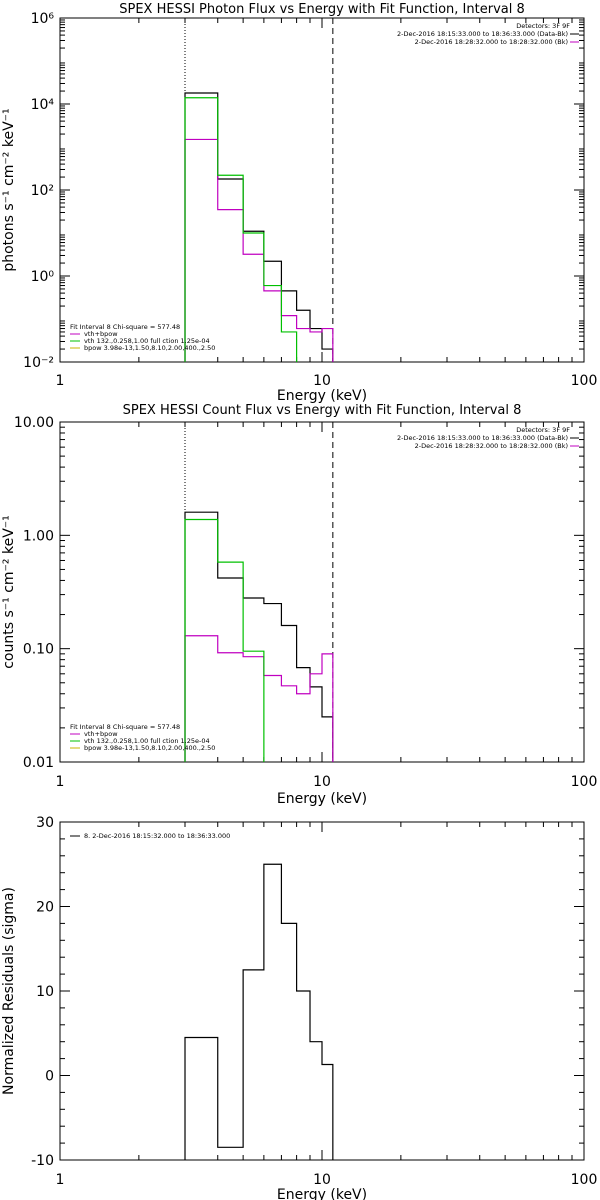 This screenshot has height=1200, width=600. What do you see at coordinates (43, 105) in the screenshot?
I see `y-tick-label: 10⁴` at bounding box center [43, 105].